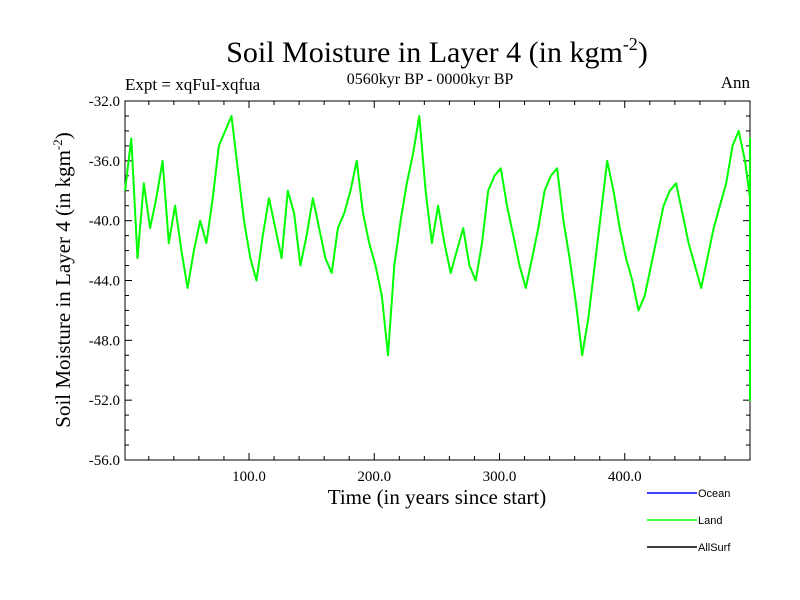 The image size is (800, 600). What do you see at coordinates (104, 222) in the screenshot?
I see `y-tick-label: -40.0` at bounding box center [104, 222].